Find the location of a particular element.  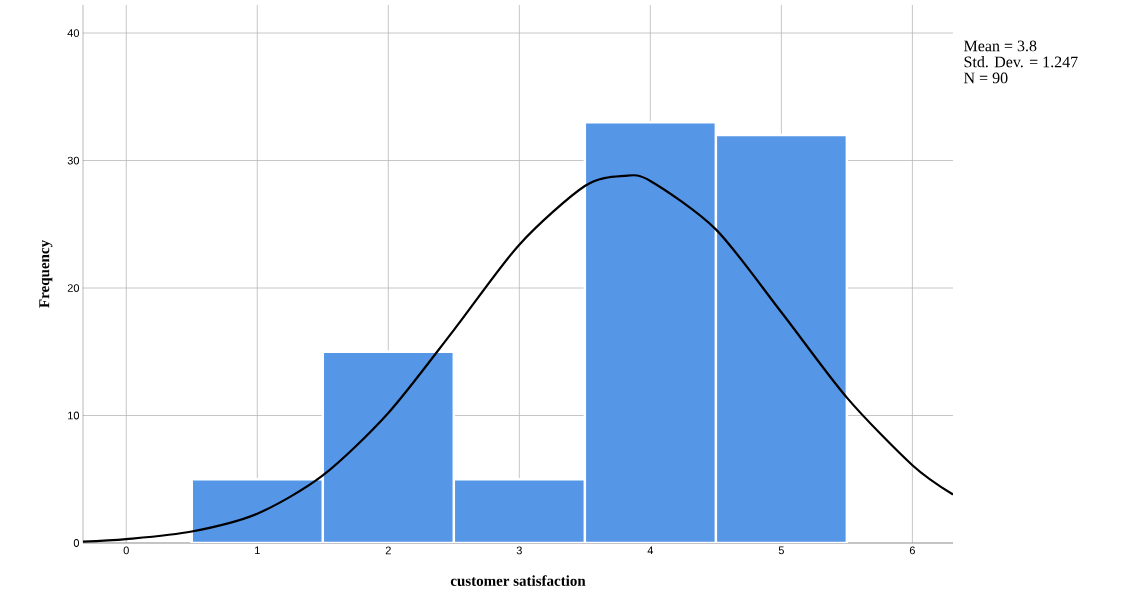

text: N = 90 is located at coordinates (985, 78).